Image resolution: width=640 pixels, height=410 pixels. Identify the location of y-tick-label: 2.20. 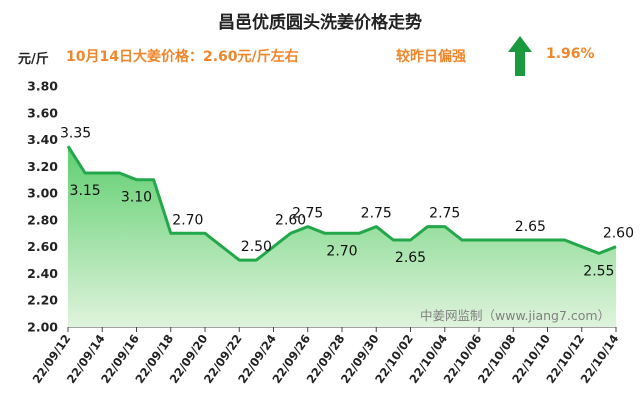
(42, 300).